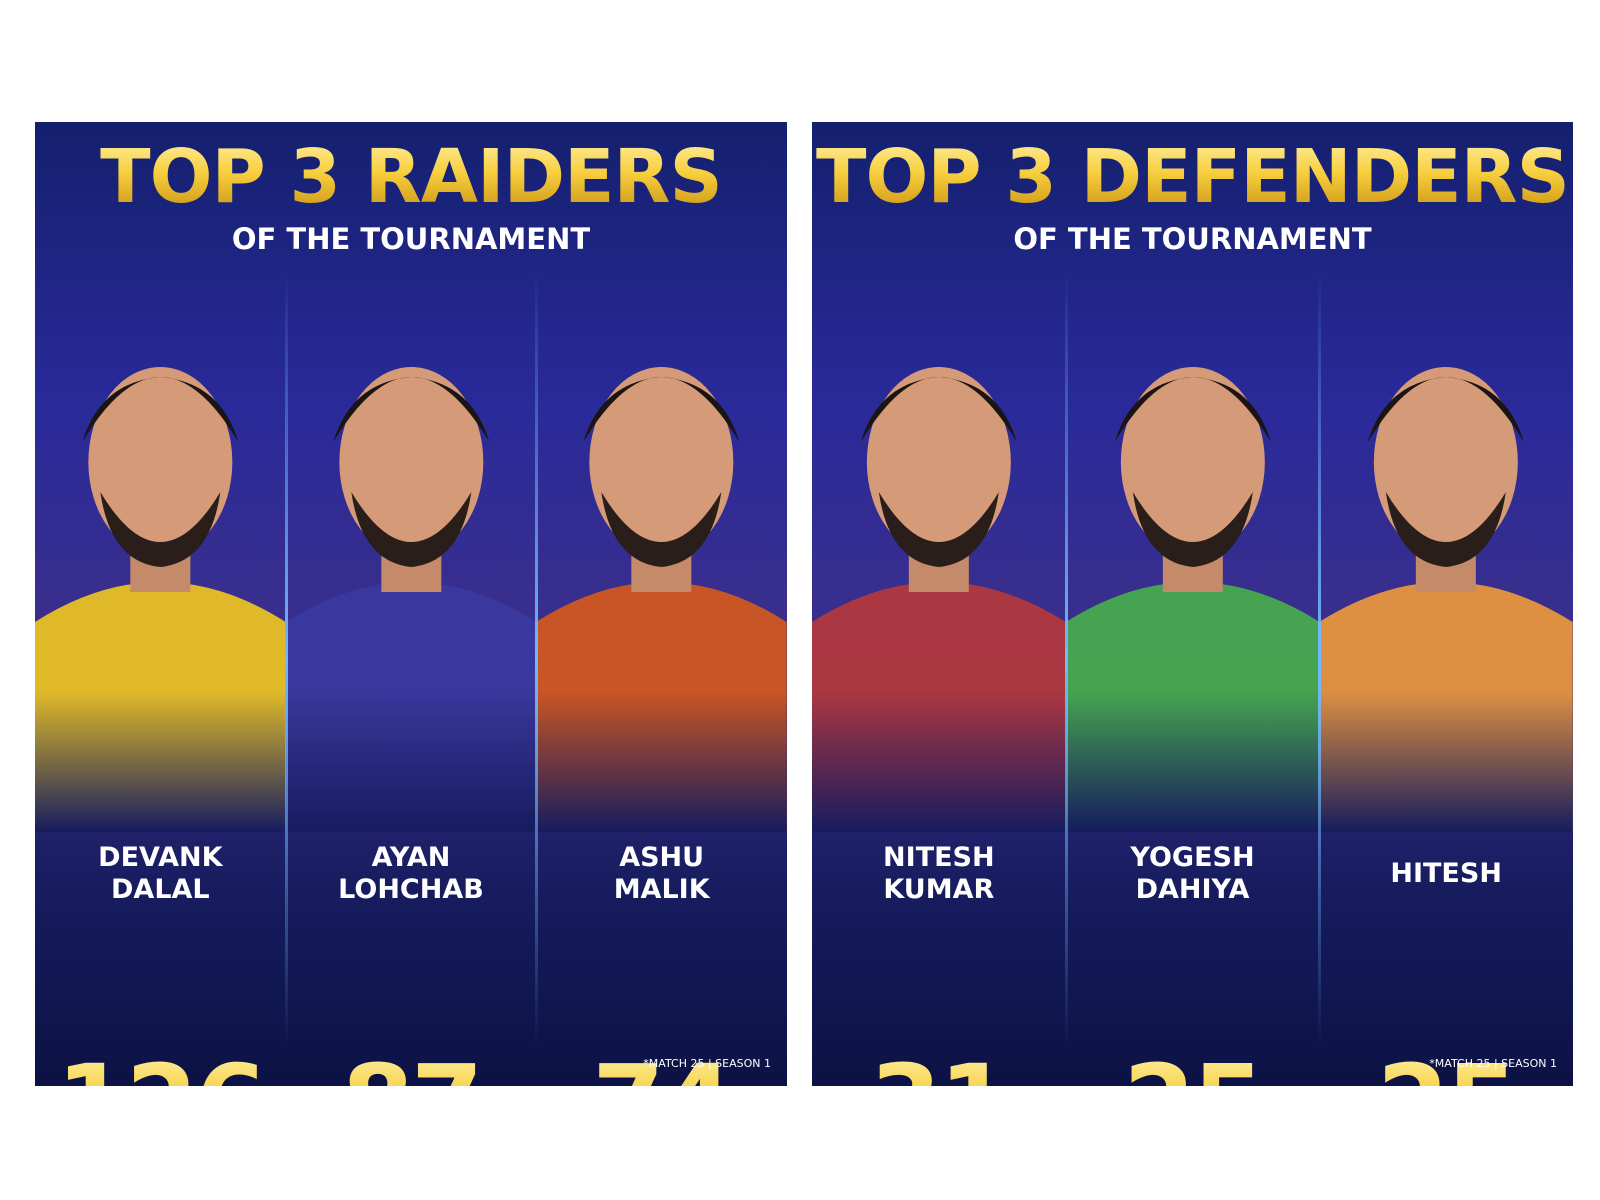  I want to click on player-name: DALAL, so click(160, 889).